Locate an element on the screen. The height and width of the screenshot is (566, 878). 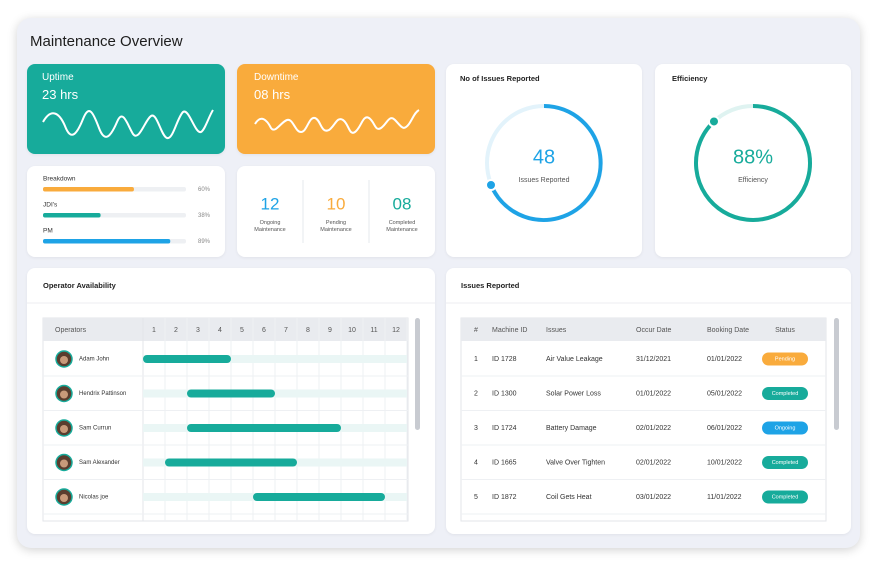
column-header: Status is located at coordinates (785, 330).